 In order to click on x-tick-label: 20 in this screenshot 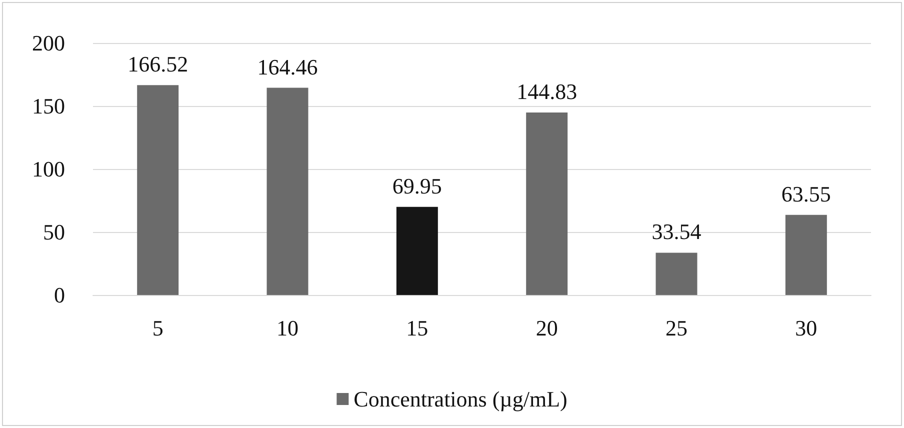, I will do `click(547, 328)`.